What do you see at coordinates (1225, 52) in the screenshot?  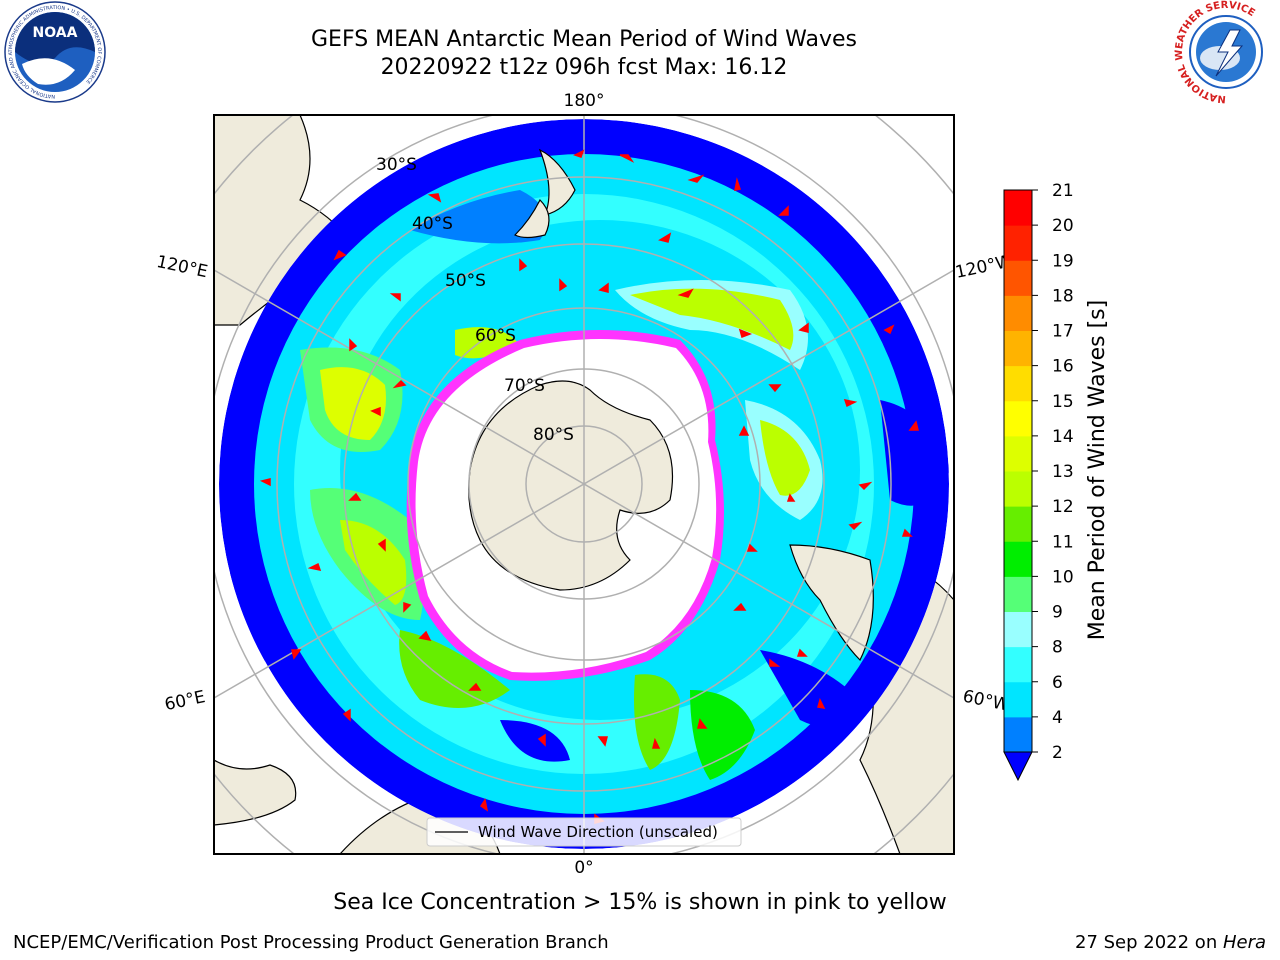 I see `nws-logo: NATIONAL WEATHER SERVICE` at bounding box center [1225, 52].